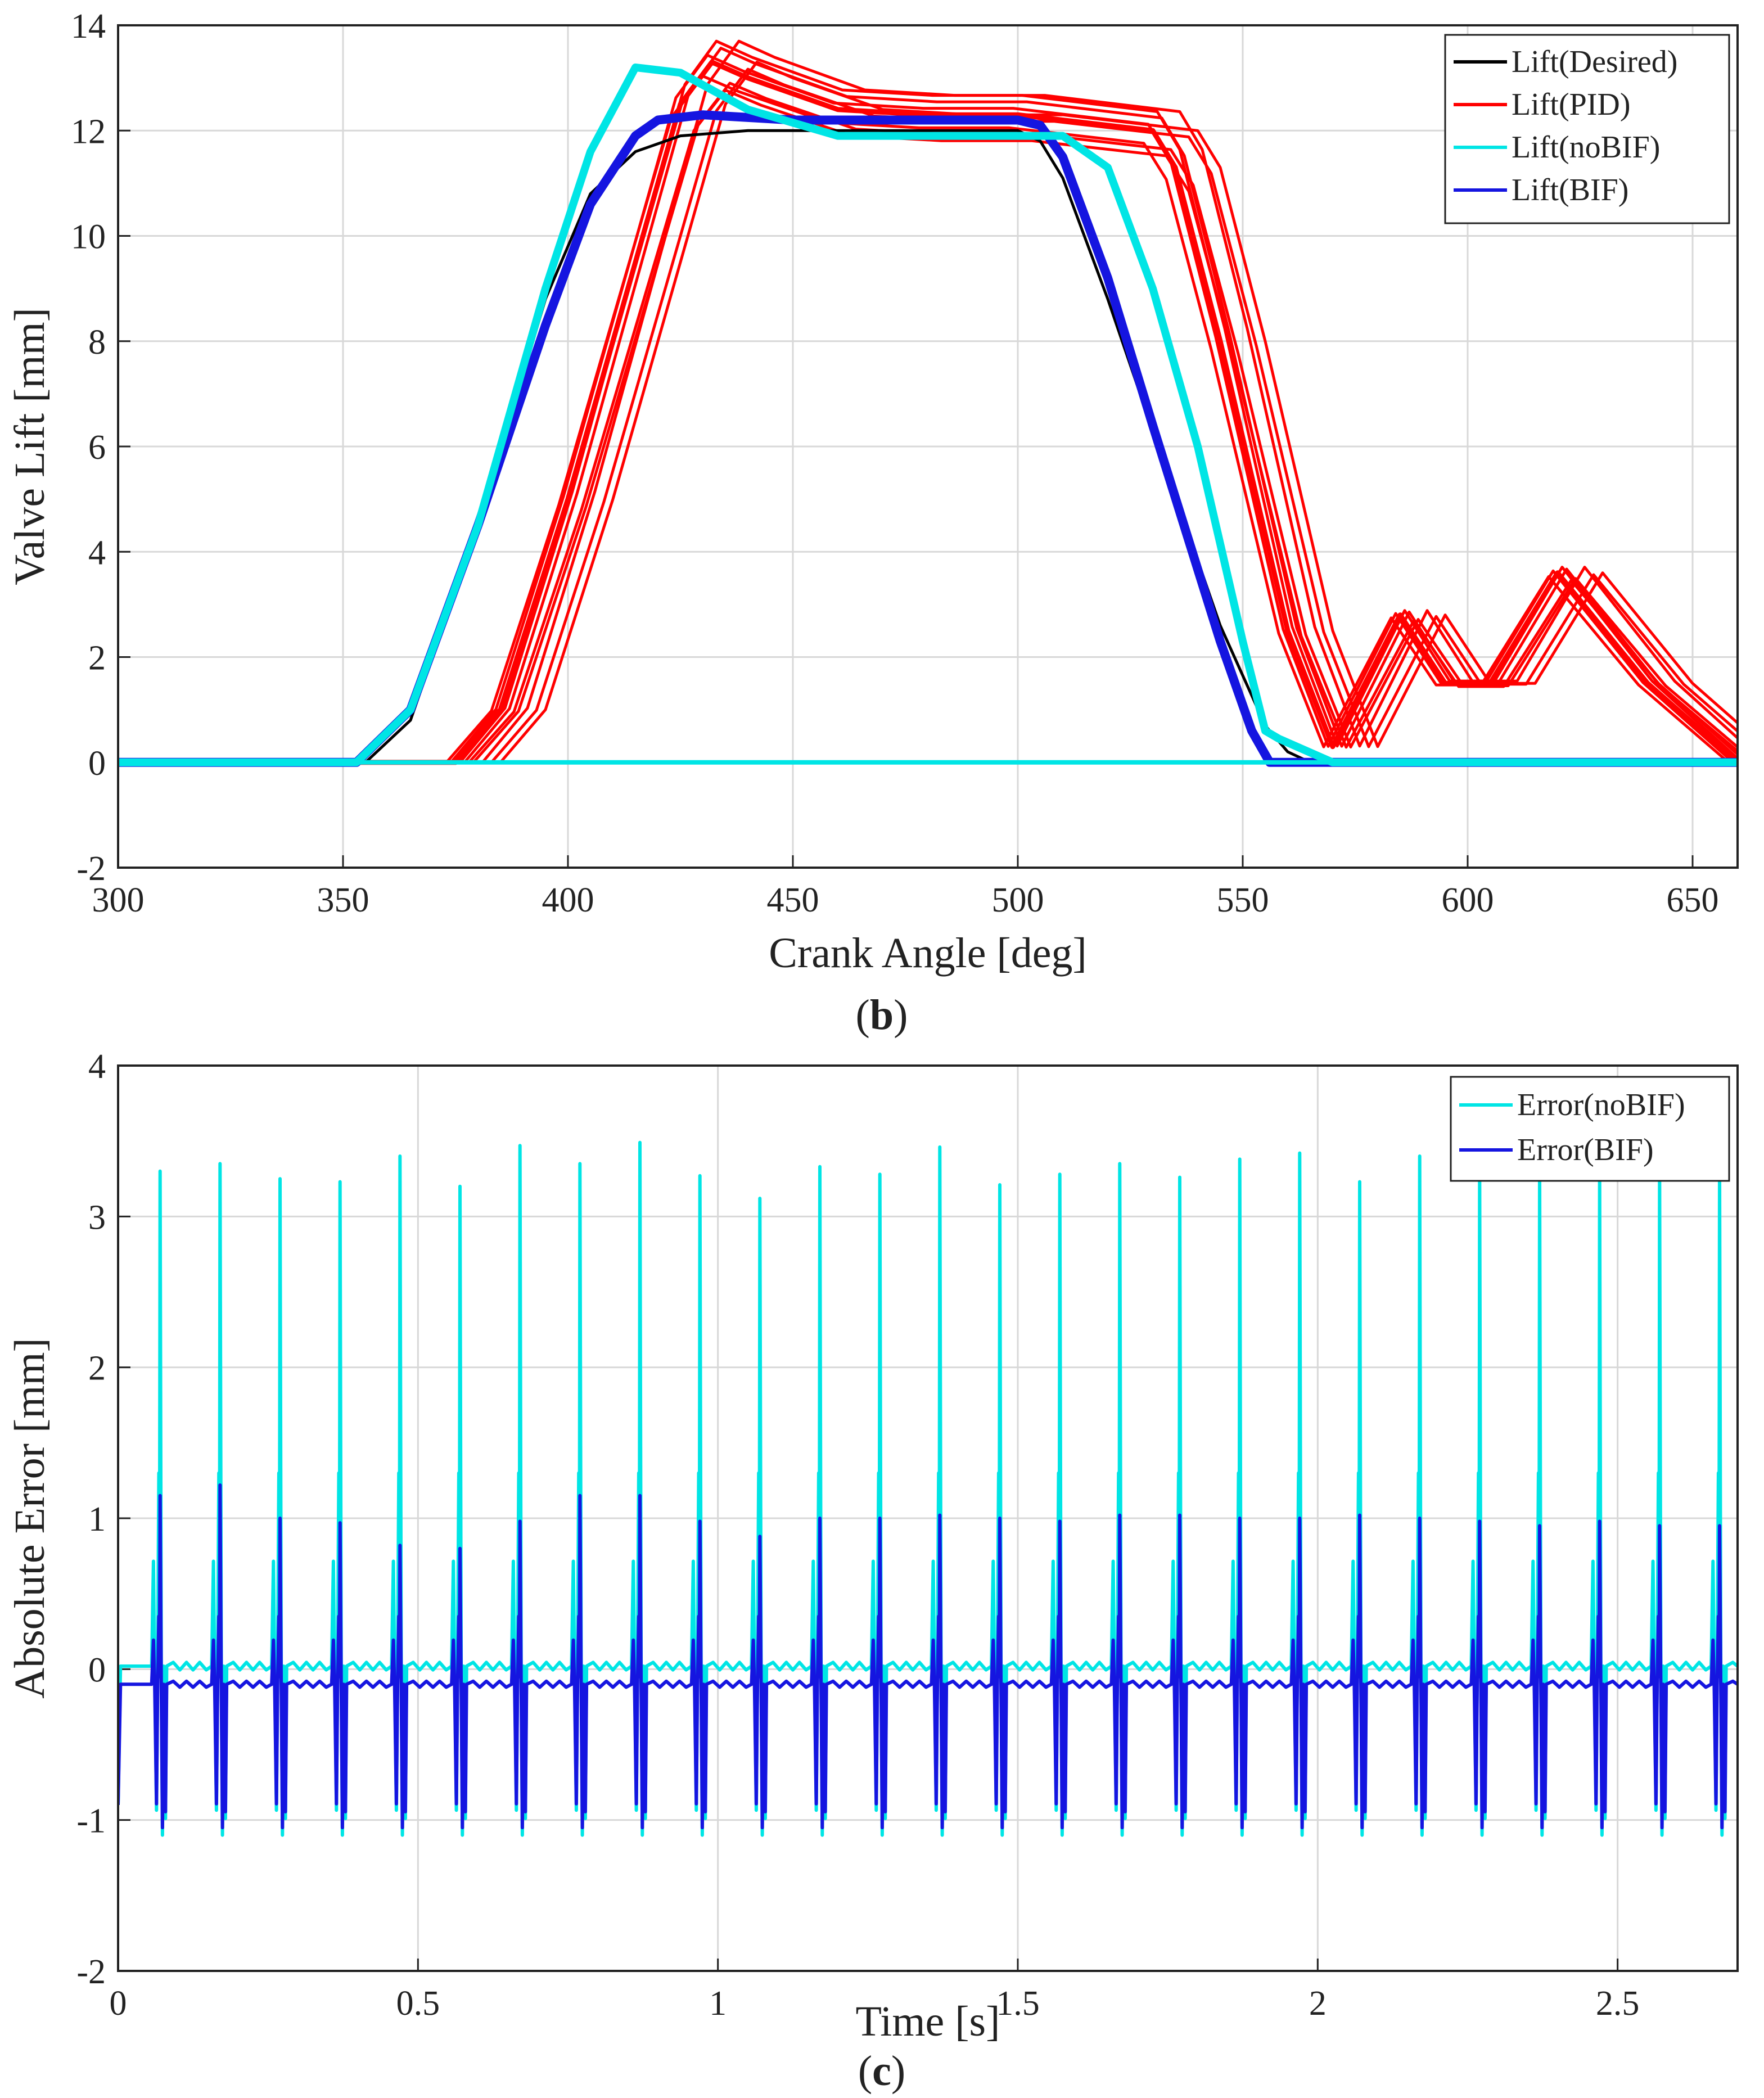  Describe the element at coordinates (1585, 1150) in the screenshot. I see `legend-label-error-bif: Error(BIF)` at that location.